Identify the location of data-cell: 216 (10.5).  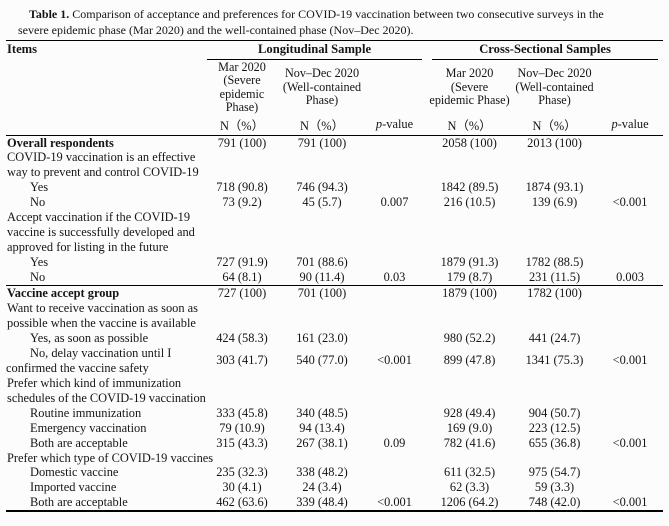
(469, 202).